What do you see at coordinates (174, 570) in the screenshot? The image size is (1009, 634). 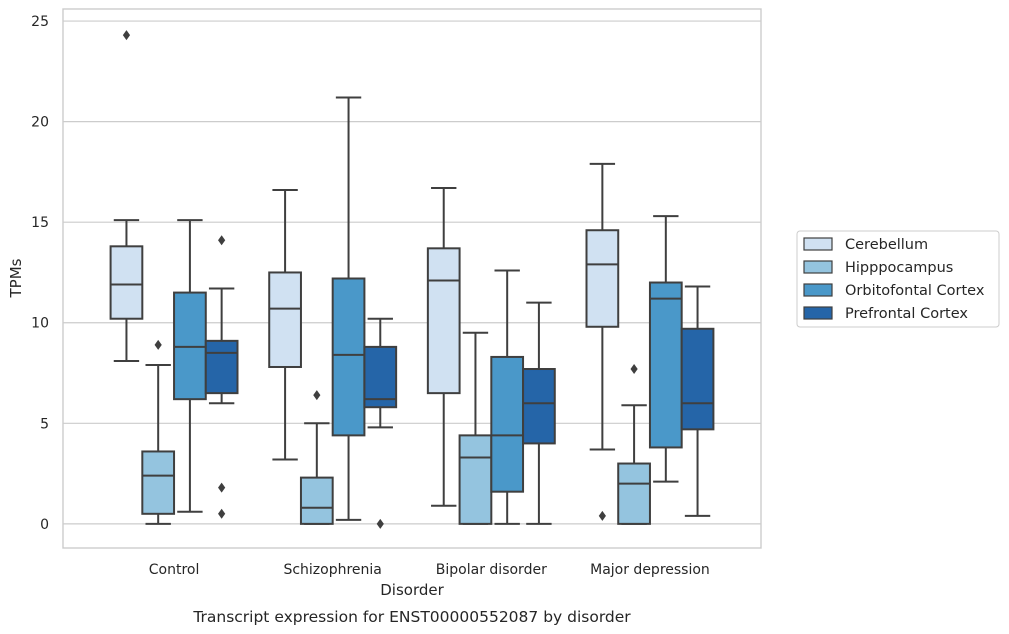 I see `x-tick-label: Control` at bounding box center [174, 570].